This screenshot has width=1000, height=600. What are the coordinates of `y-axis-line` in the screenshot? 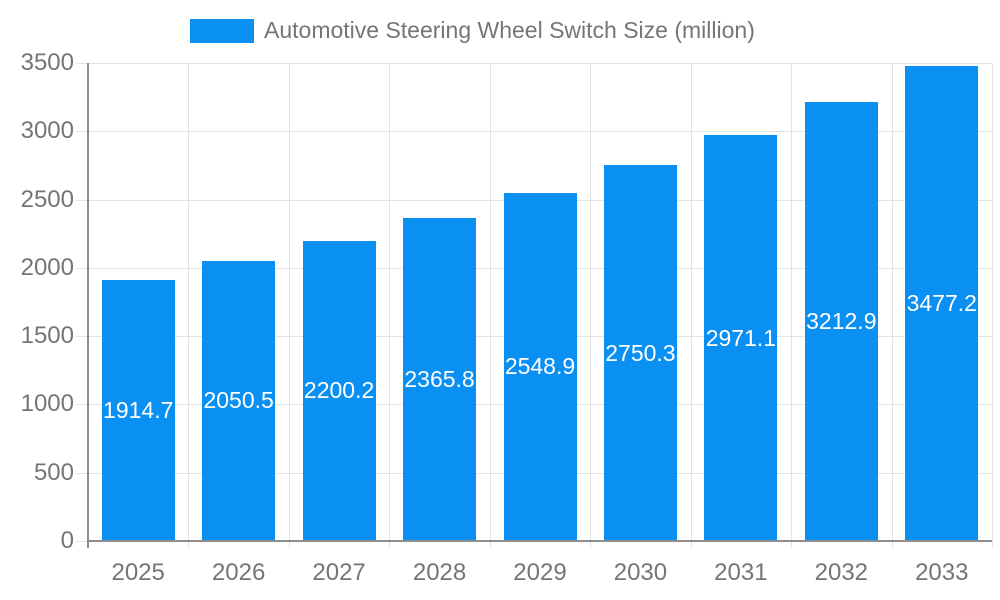 It's located at (88, 305).